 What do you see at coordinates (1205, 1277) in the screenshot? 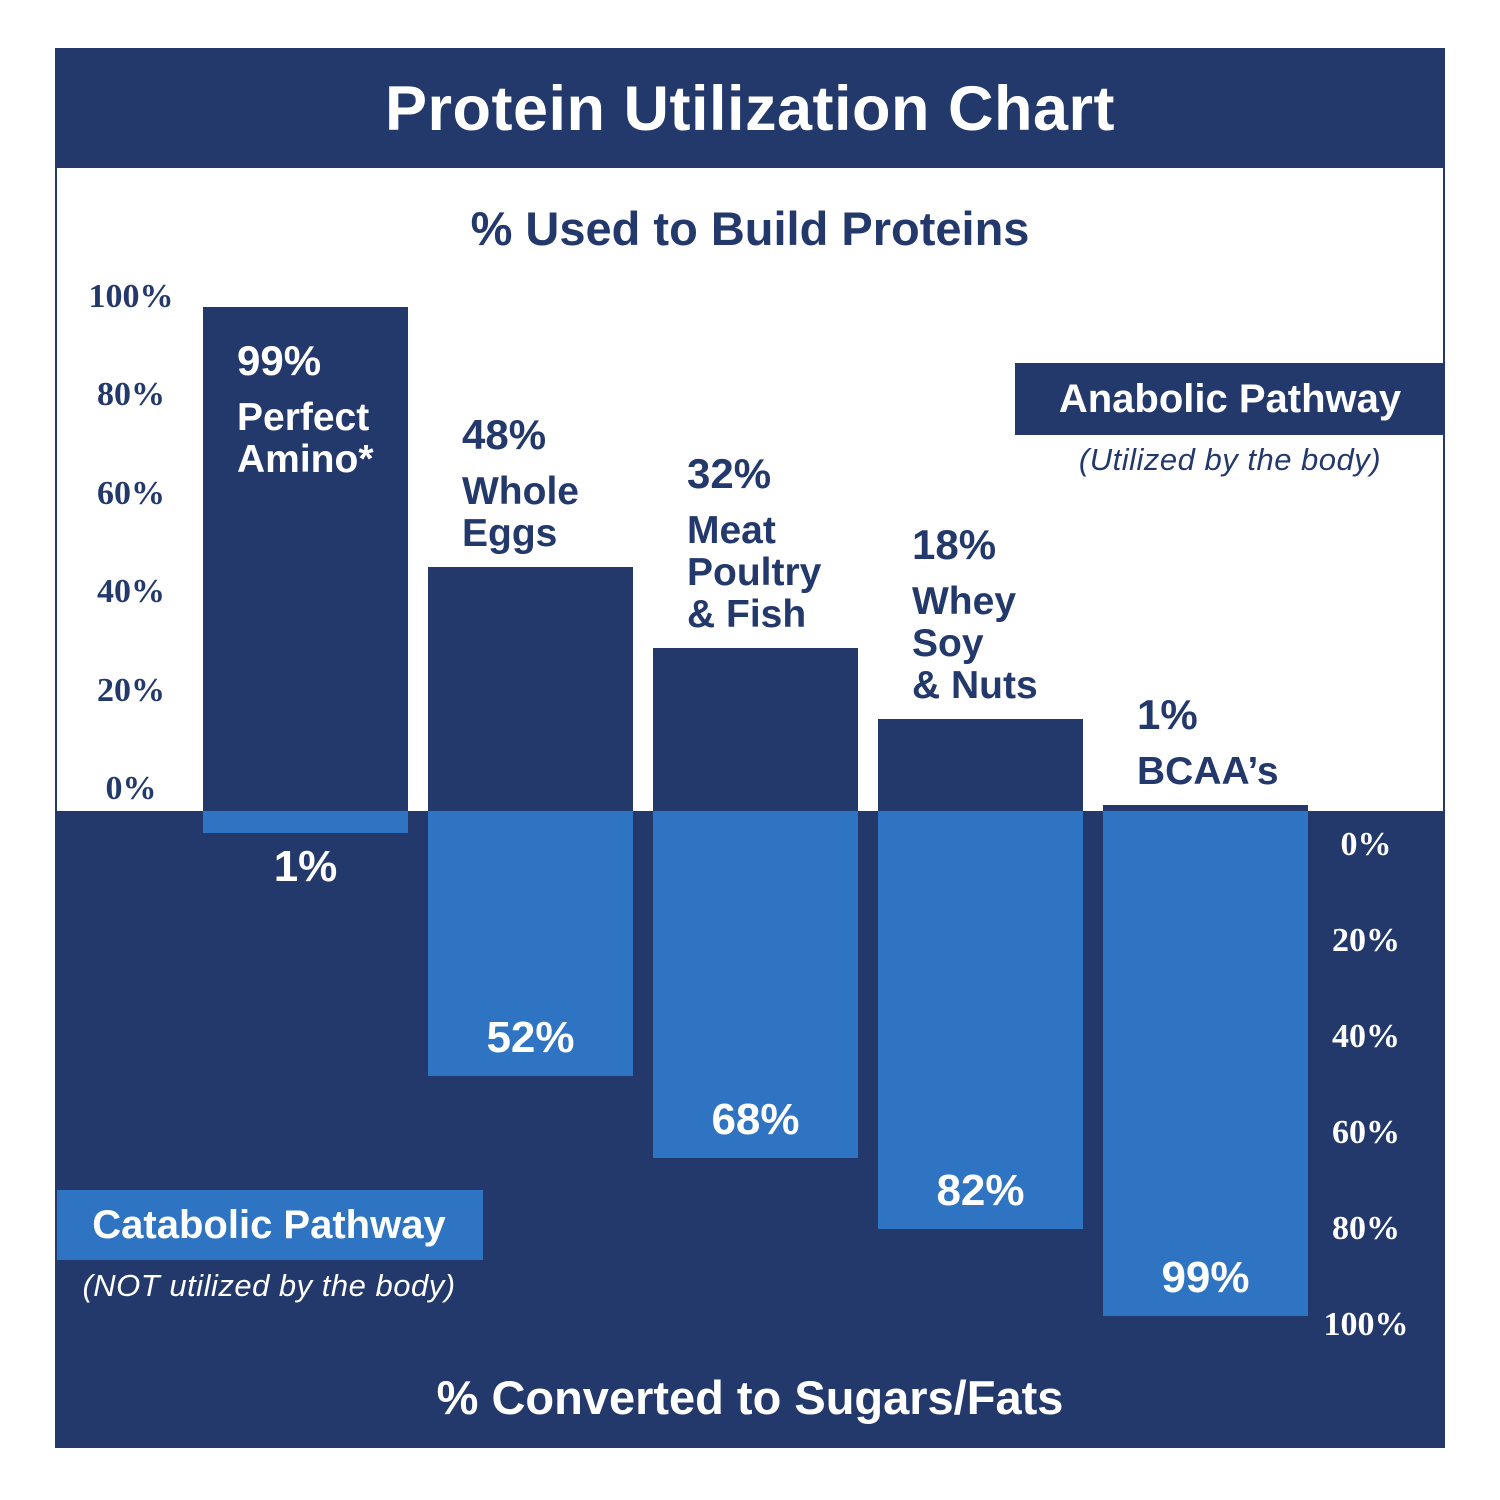
I see `catabolic-pct-label: 99%` at bounding box center [1205, 1277].